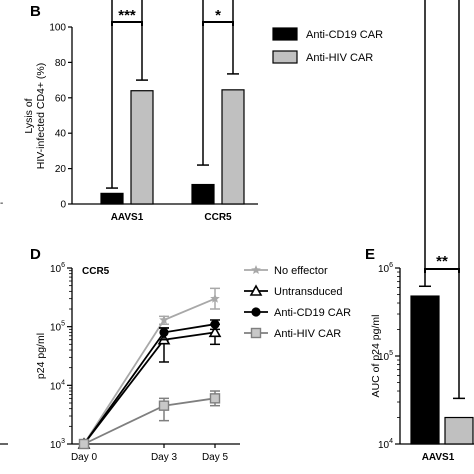 Image resolution: width=474 pixels, height=474 pixels. Describe the element at coordinates (61, 134) in the screenshot. I see `y-tick-label: 40` at that location.